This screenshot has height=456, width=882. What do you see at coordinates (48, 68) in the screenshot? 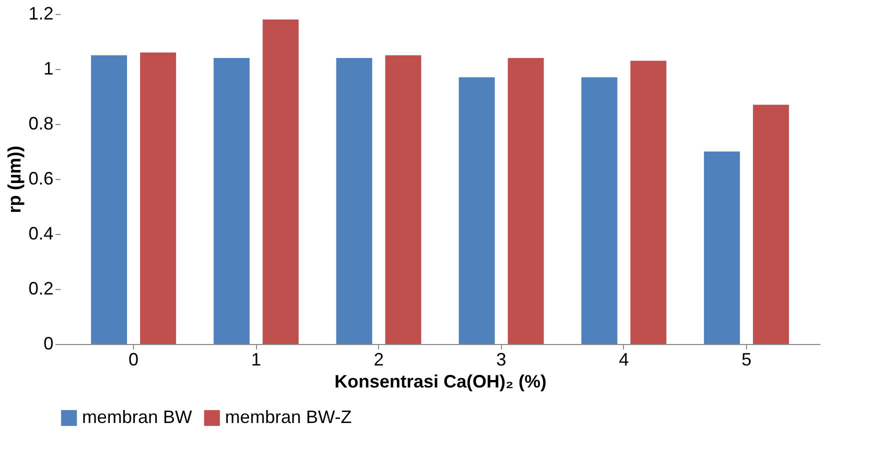
I see `y-tick-label: 1` at bounding box center [48, 68].